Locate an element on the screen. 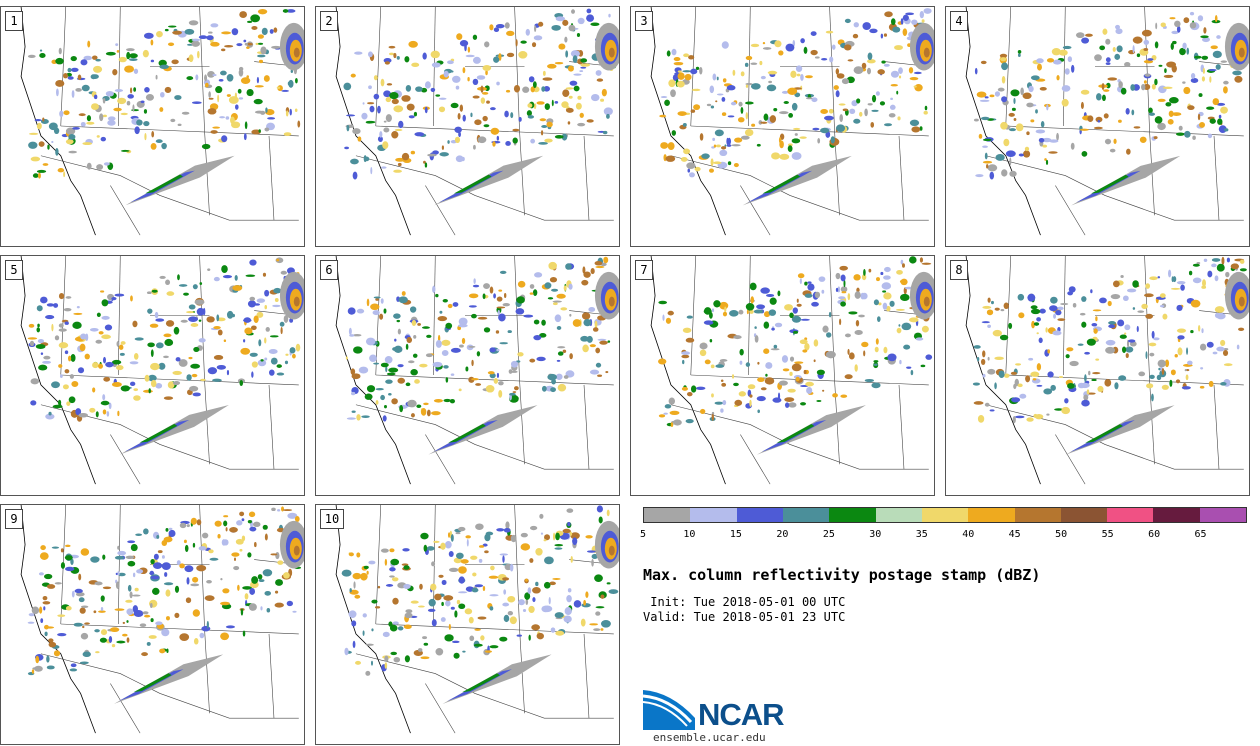  map-panel-7: 7 is located at coordinates (782, 375).